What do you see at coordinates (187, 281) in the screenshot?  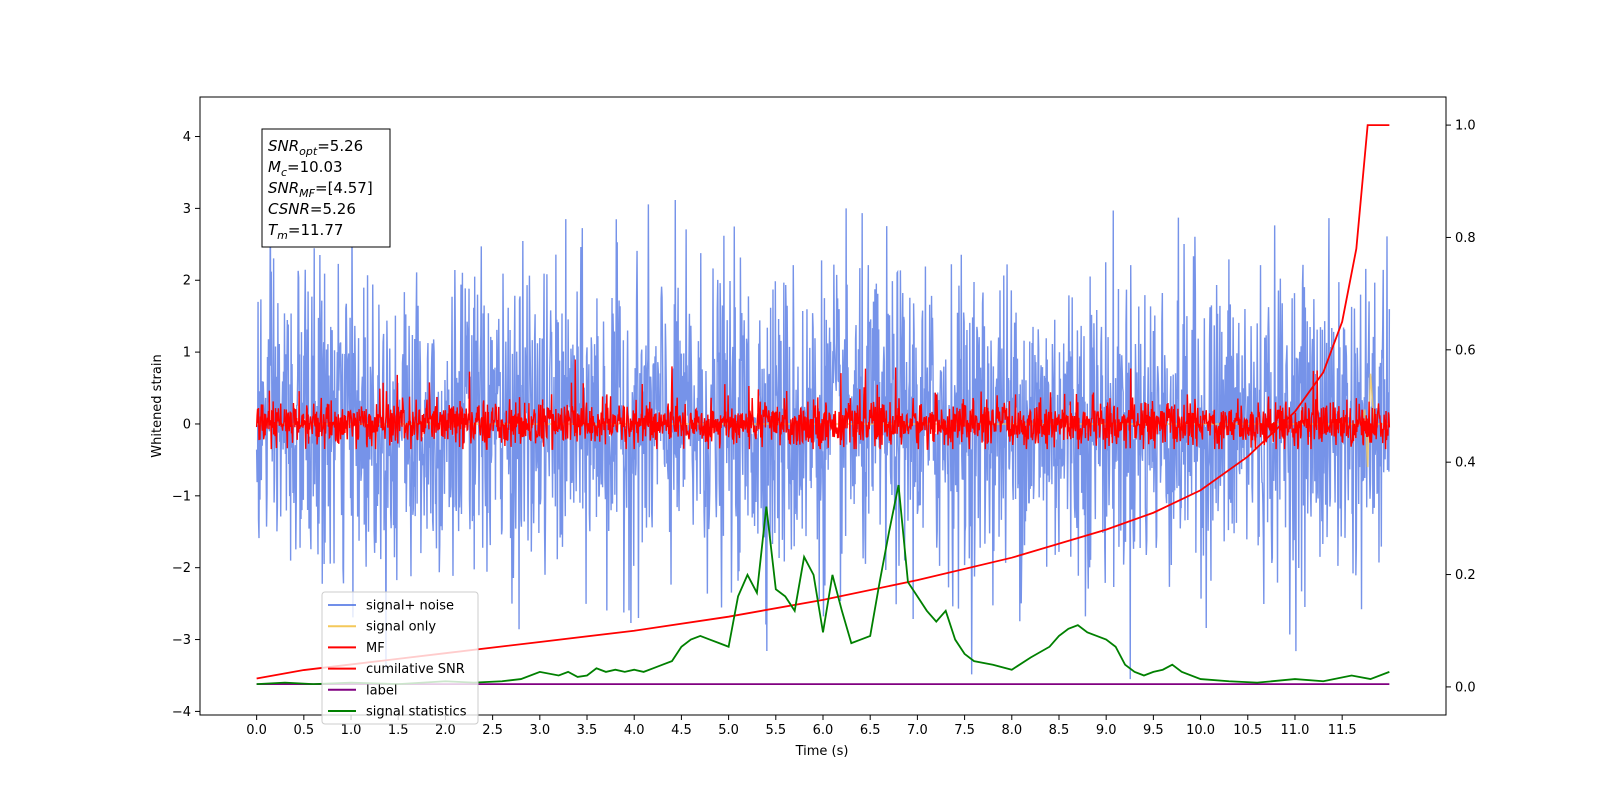 I see `y-tick-label: 2` at bounding box center [187, 281].